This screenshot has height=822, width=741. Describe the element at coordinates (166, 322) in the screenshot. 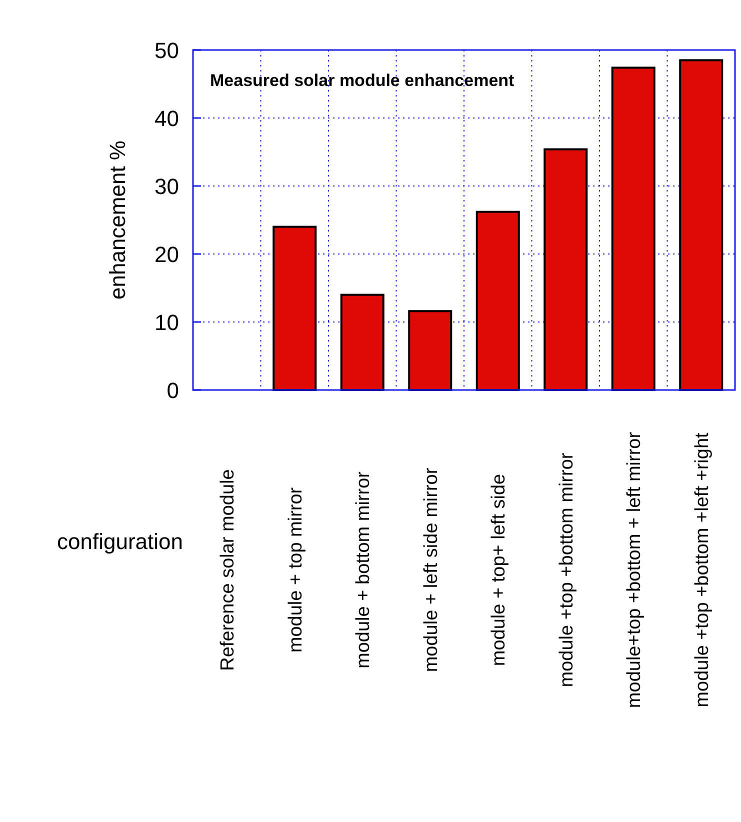

I see `y-tick-label: 10` at that location.